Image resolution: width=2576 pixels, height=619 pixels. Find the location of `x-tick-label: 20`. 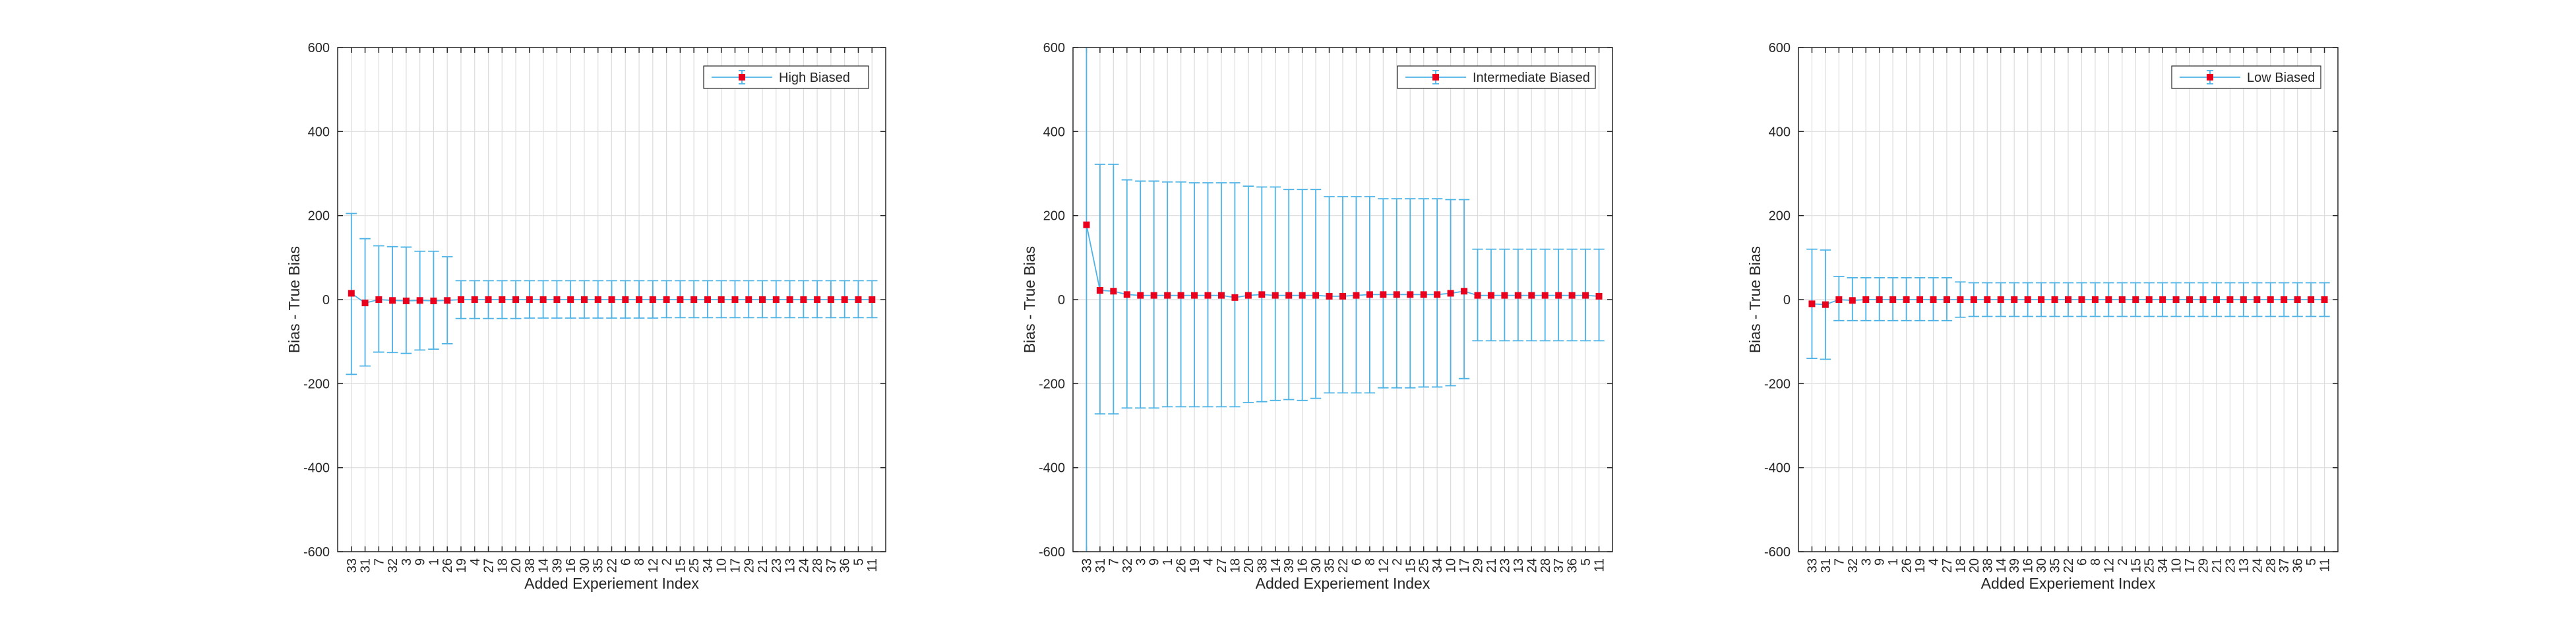

x-tick-label: 20 is located at coordinates (1974, 565).